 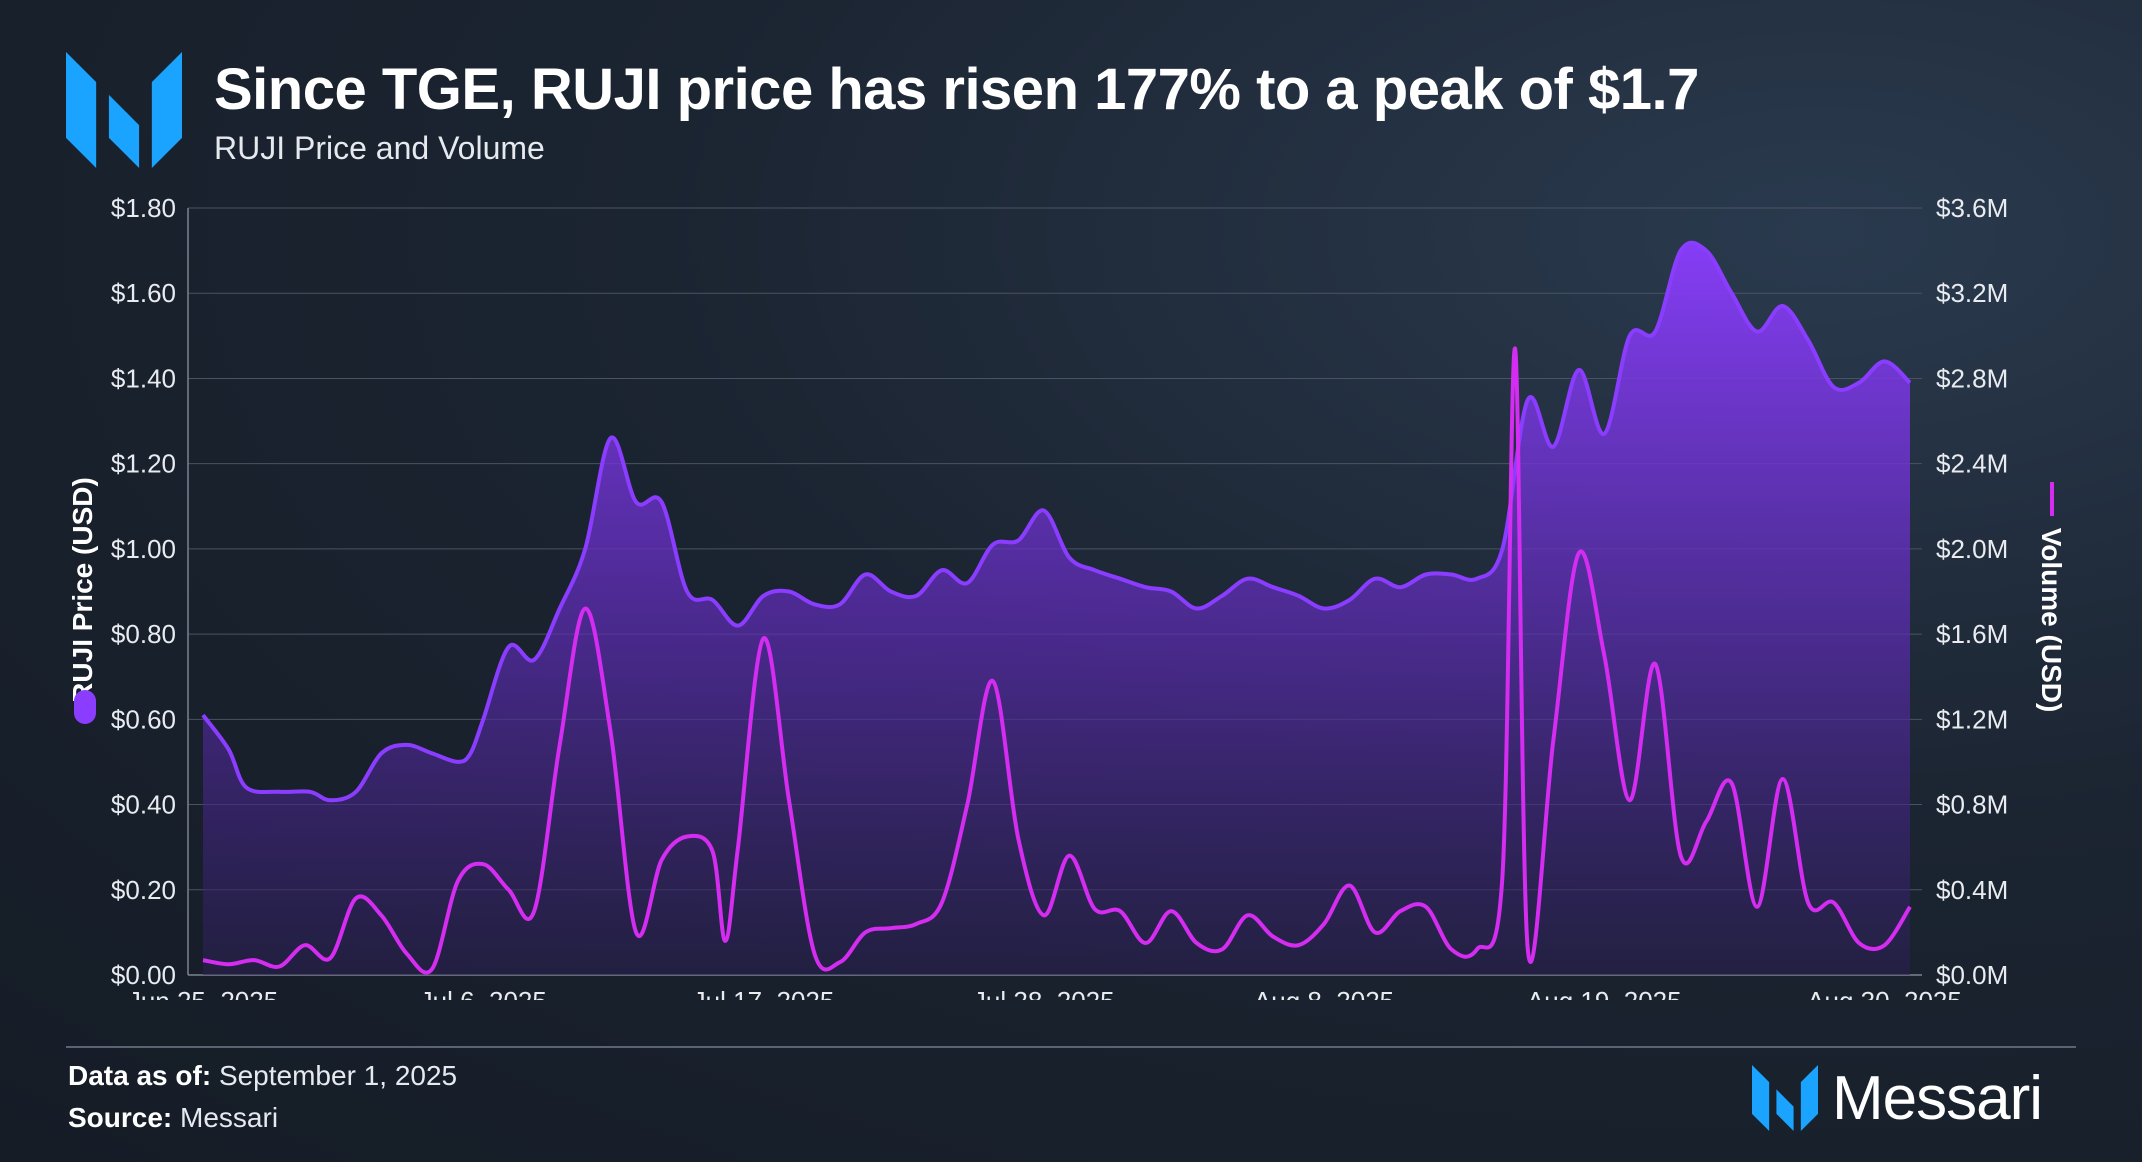 What do you see at coordinates (1604, 993) in the screenshot?
I see `x-tick-label: Aug 19, 2025` at bounding box center [1604, 993].